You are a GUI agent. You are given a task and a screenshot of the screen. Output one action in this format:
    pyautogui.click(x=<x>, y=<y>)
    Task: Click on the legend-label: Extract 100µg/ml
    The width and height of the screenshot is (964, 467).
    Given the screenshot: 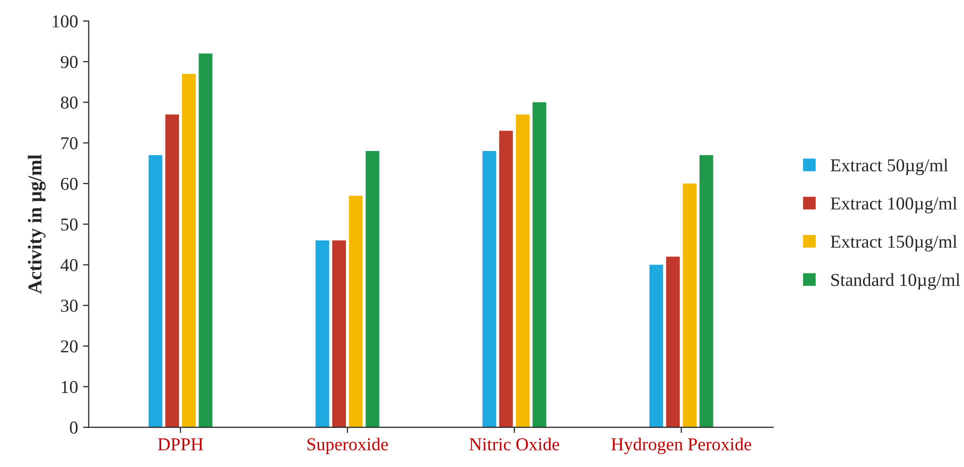 What is the action you would take?
    pyautogui.click(x=894, y=205)
    